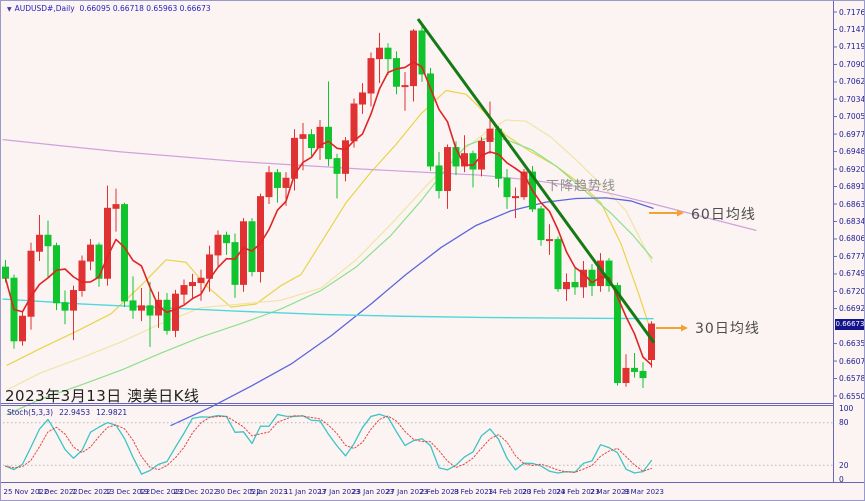 The height and width of the screenshot is (501, 865). I want to click on price-axis-label: 0.67775, so click(852, 256).